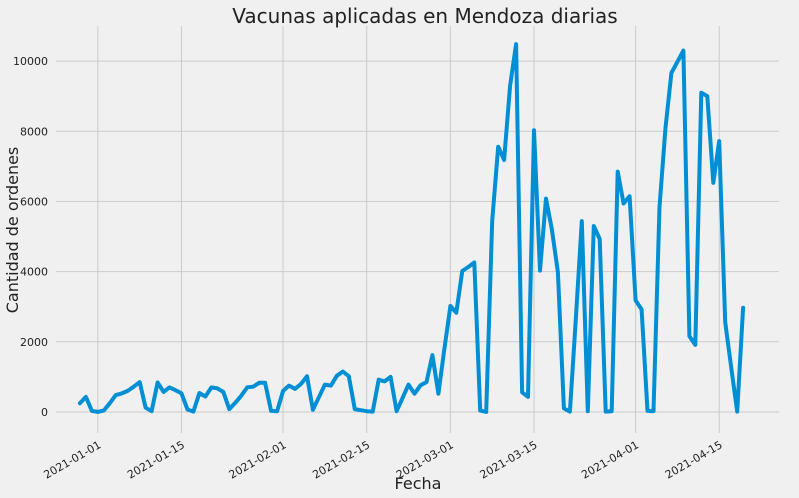  What do you see at coordinates (30, 61) in the screenshot?
I see `y-tick-label: 10000` at bounding box center [30, 61].